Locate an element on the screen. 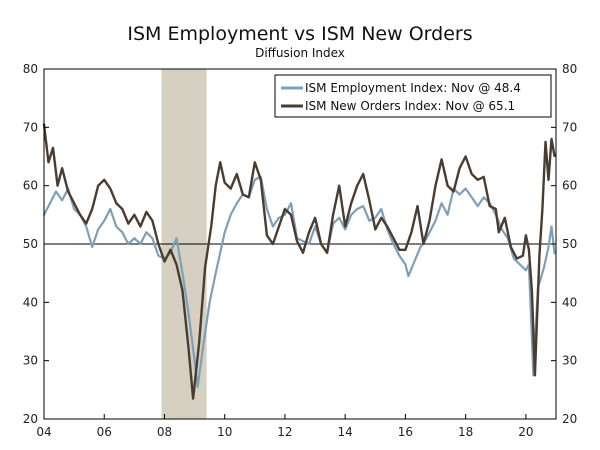  chart-subtitle: Diffusion Index is located at coordinates (300, 53).